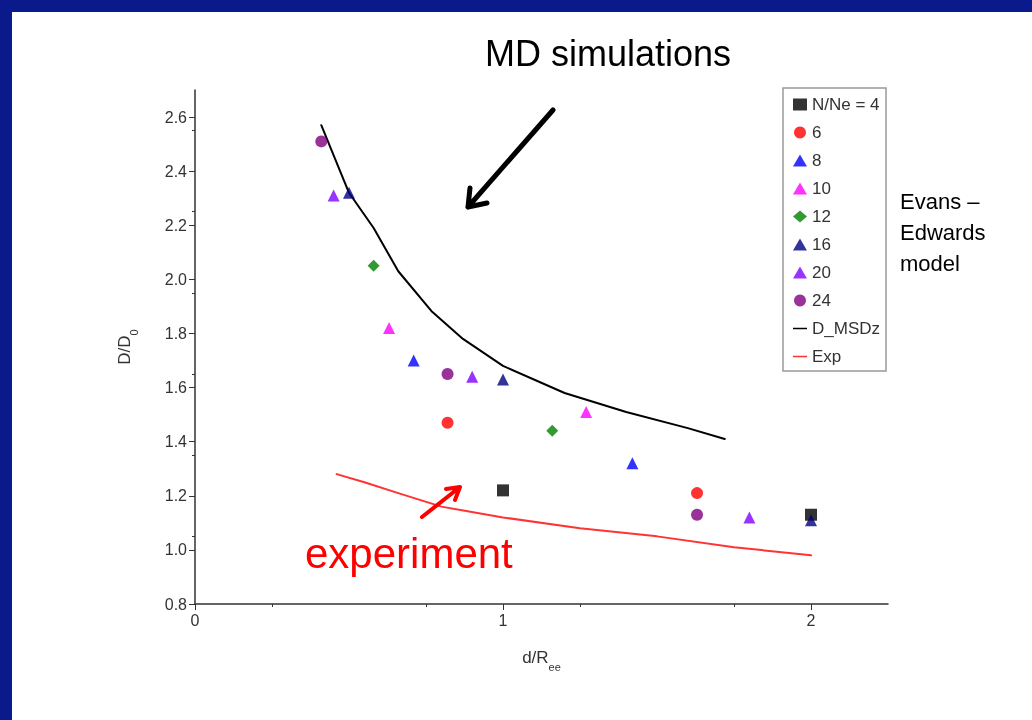  Describe the element at coordinates (821, 272) in the screenshot. I see `legend-label: 20` at that location.